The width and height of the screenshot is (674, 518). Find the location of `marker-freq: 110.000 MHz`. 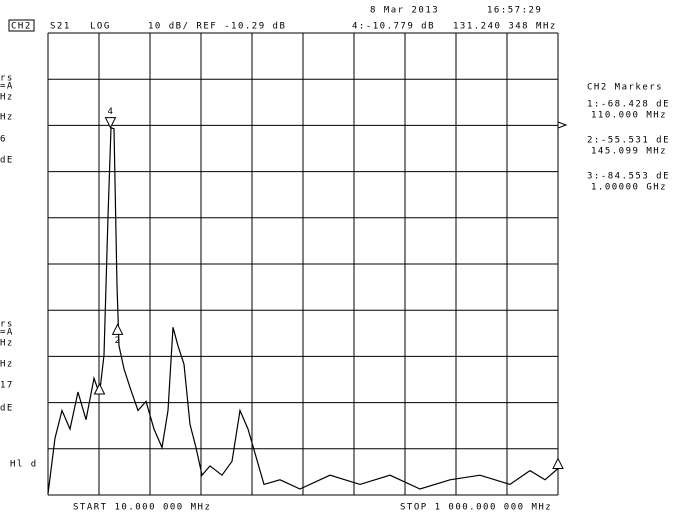

marker-freq: 110.000 MHz is located at coordinates (629, 116).